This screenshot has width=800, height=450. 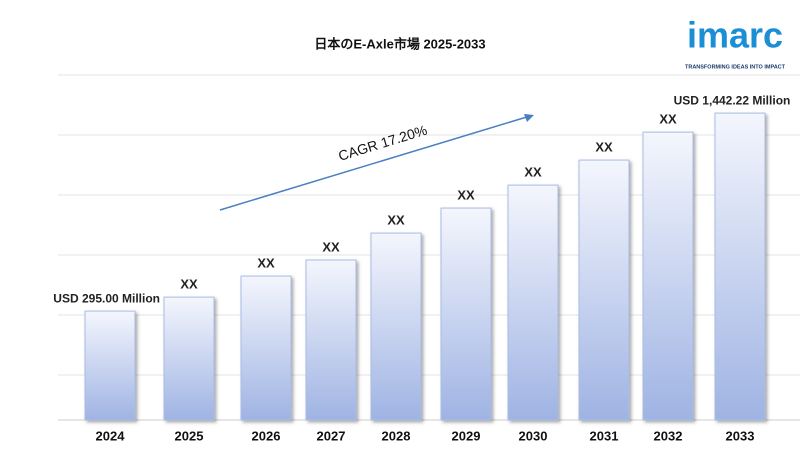 What do you see at coordinates (529, 118) in the screenshot?
I see `arrowhead` at bounding box center [529, 118].